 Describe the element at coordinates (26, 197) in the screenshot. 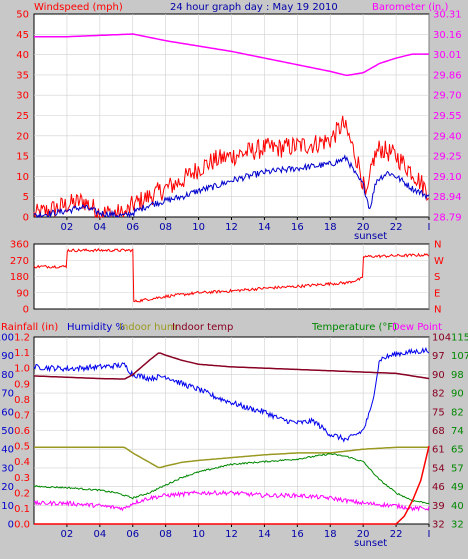

I see `windspeed-tick-label: 5` at that location.